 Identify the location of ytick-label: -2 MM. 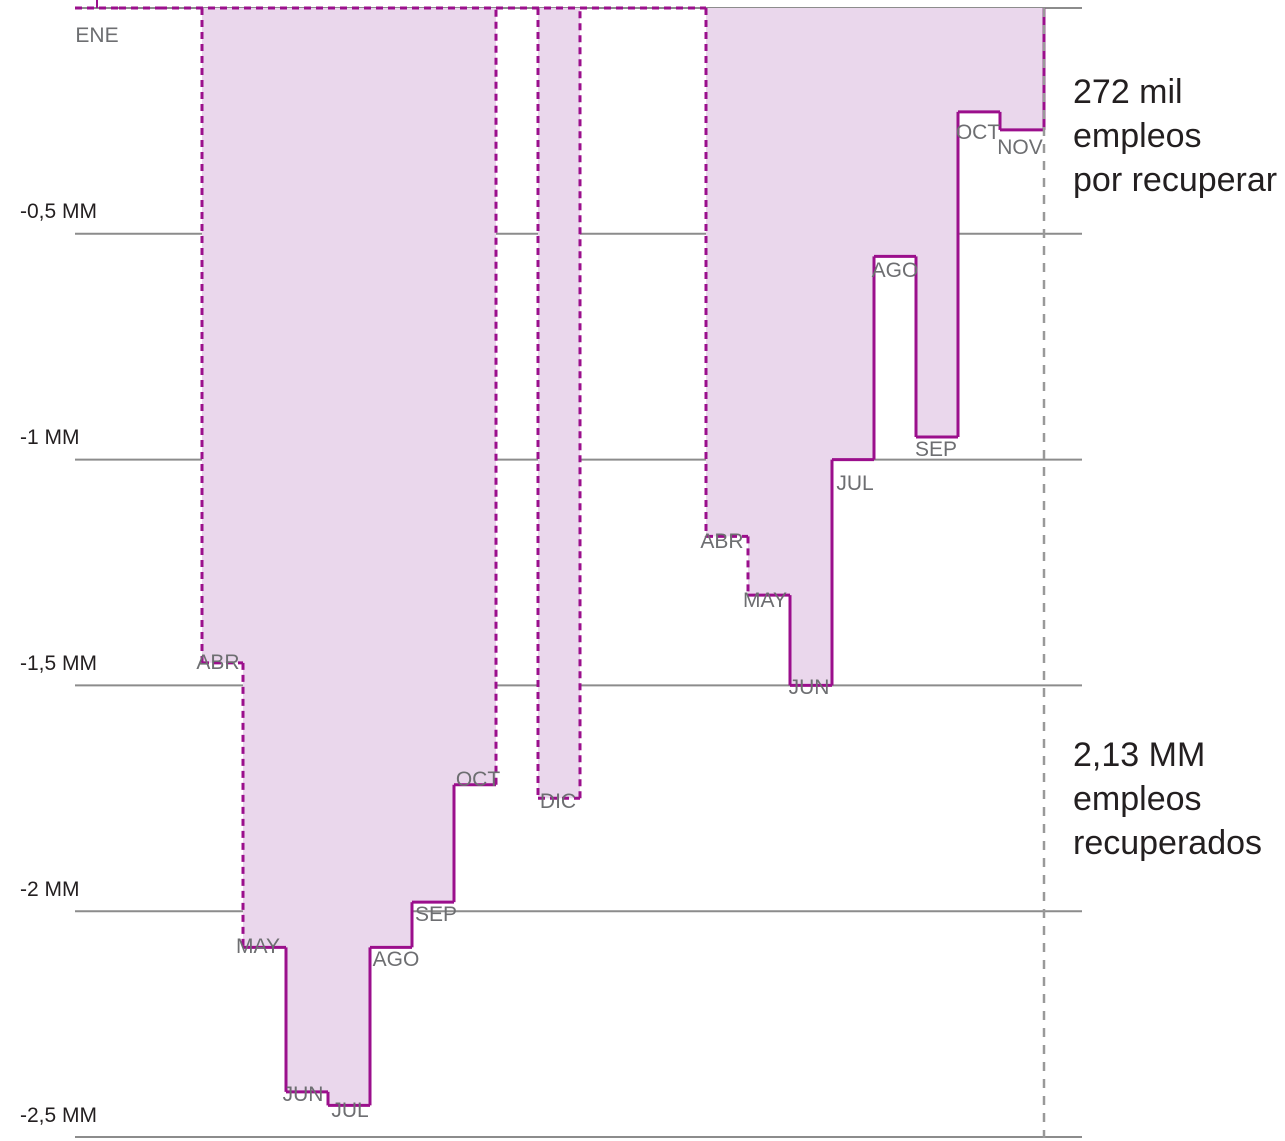
(50, 889).